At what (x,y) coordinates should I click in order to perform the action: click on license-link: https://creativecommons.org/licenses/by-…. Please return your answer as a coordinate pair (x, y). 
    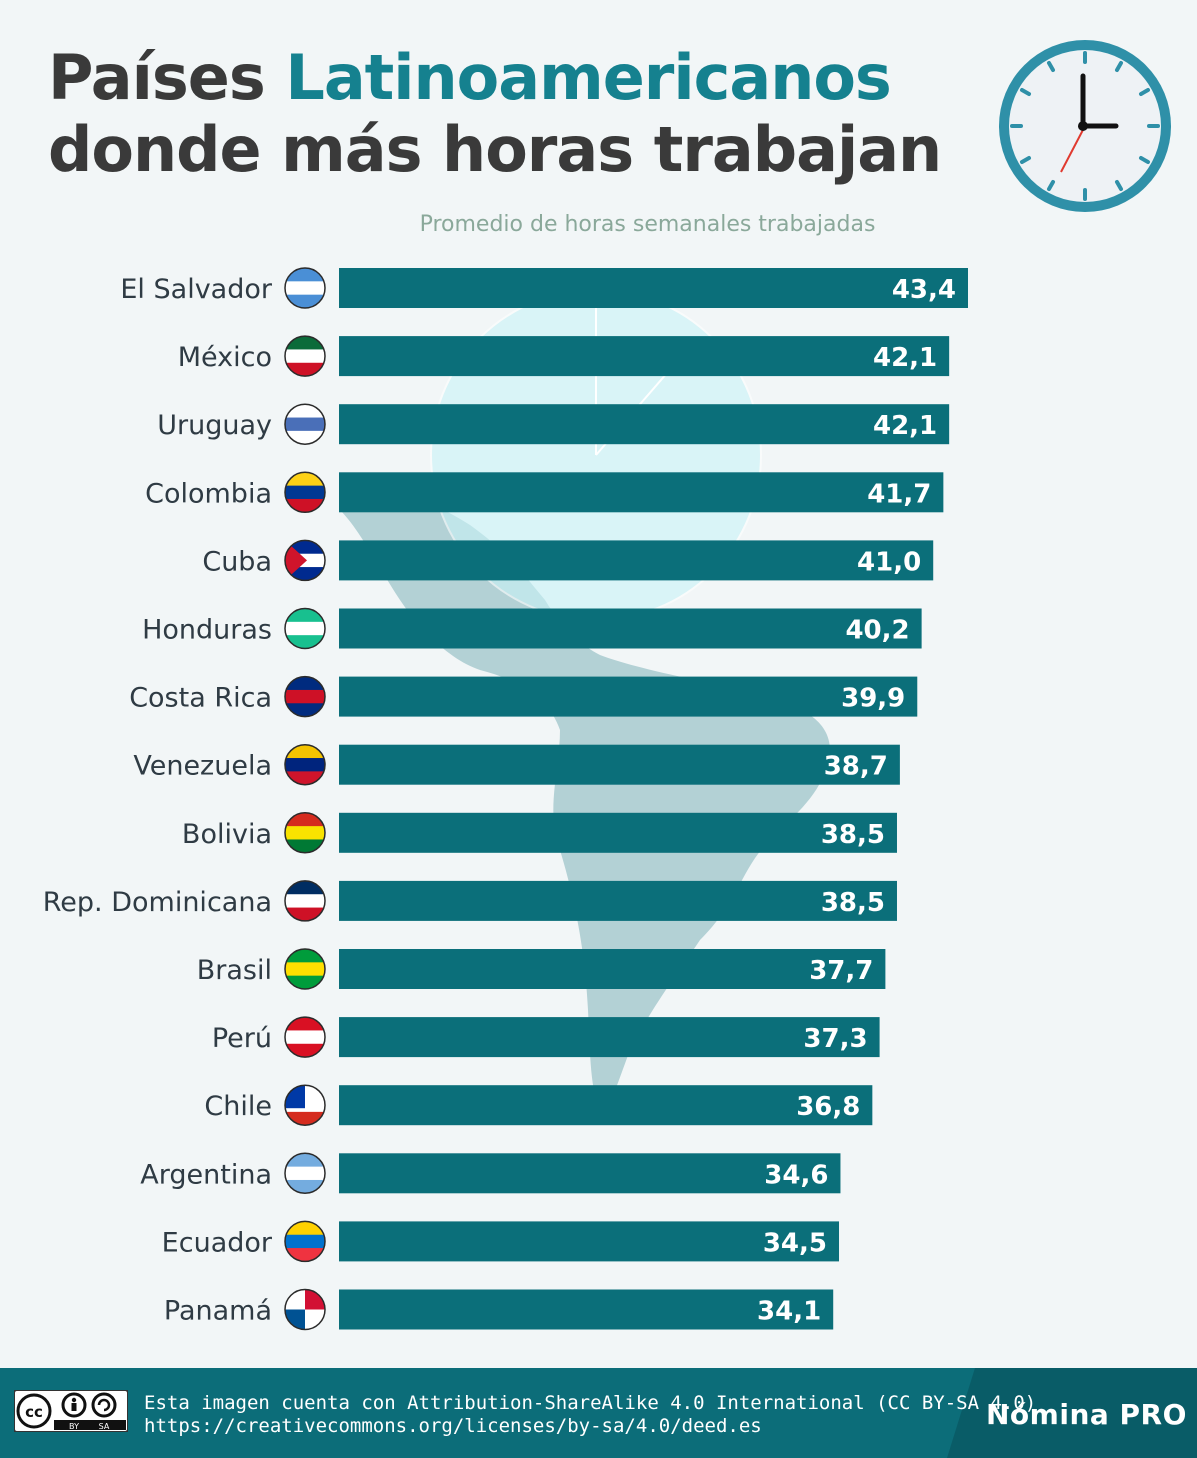
    Looking at the image, I should click on (453, 1426).